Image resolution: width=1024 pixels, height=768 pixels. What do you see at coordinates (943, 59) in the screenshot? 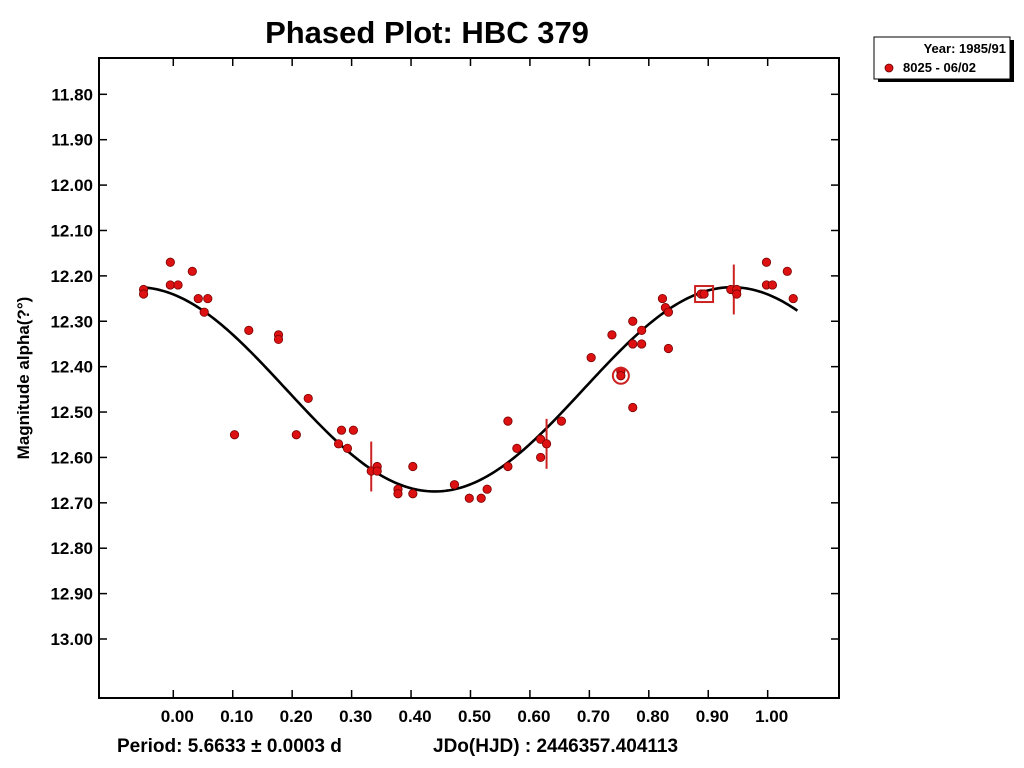
I see `legend: Year: 1985/91 8025 - 06/02` at bounding box center [943, 59].